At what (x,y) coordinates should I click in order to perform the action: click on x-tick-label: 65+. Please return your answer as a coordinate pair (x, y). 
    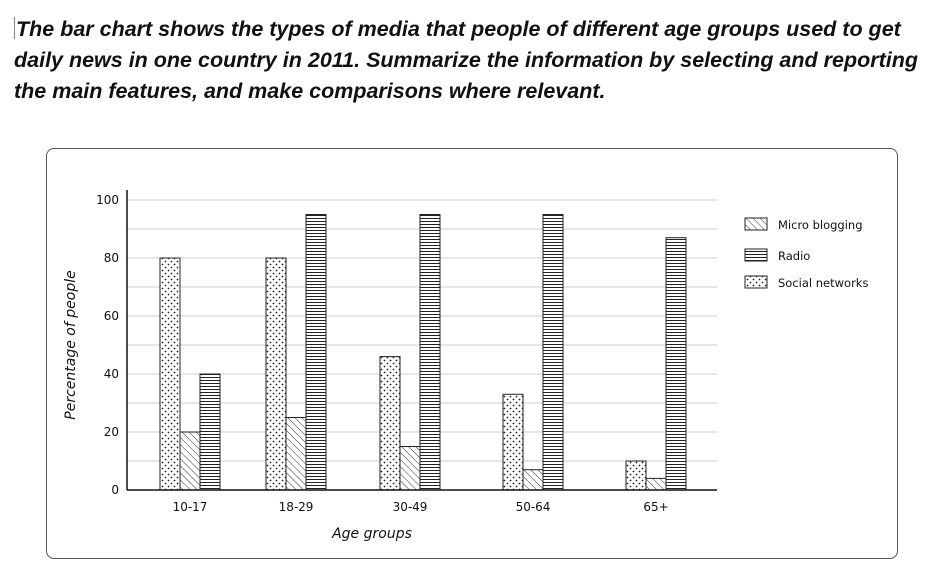
    Looking at the image, I should click on (655, 507).